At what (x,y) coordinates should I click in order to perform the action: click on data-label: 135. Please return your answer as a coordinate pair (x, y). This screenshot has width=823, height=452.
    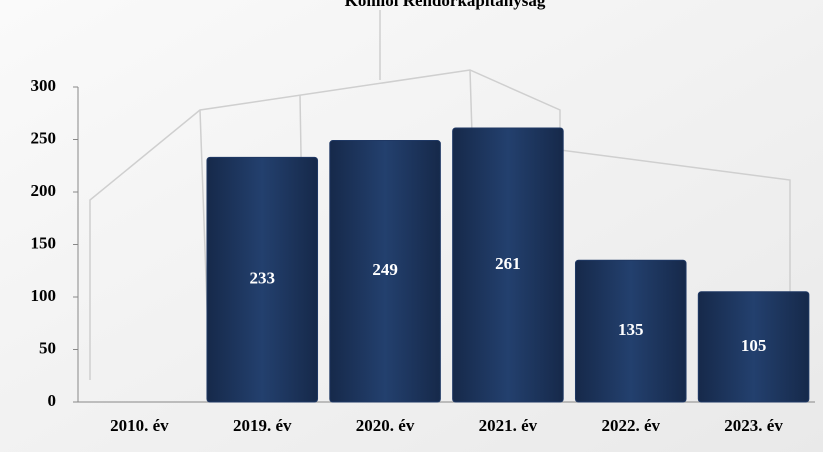
    Looking at the image, I should click on (631, 329).